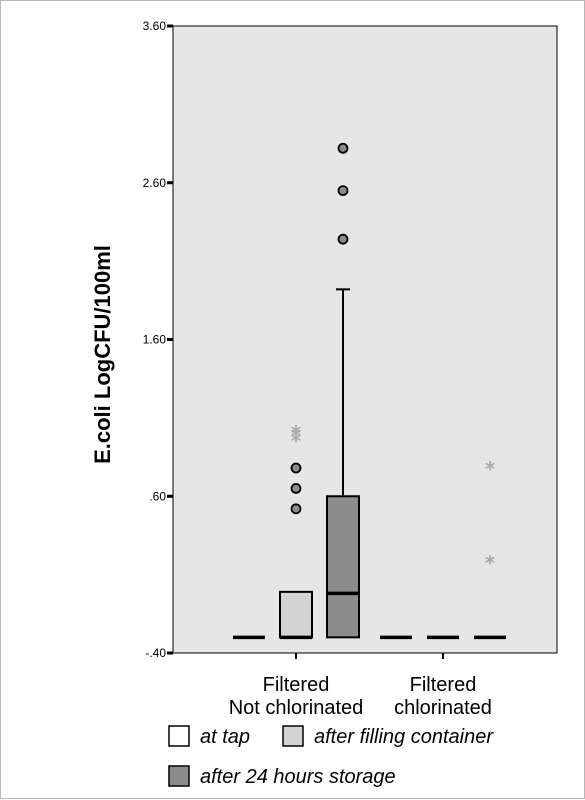 Image resolution: width=585 pixels, height=800 pixels. Describe the element at coordinates (155, 183) in the screenshot. I see `y-tick-label: 2.60` at that location.